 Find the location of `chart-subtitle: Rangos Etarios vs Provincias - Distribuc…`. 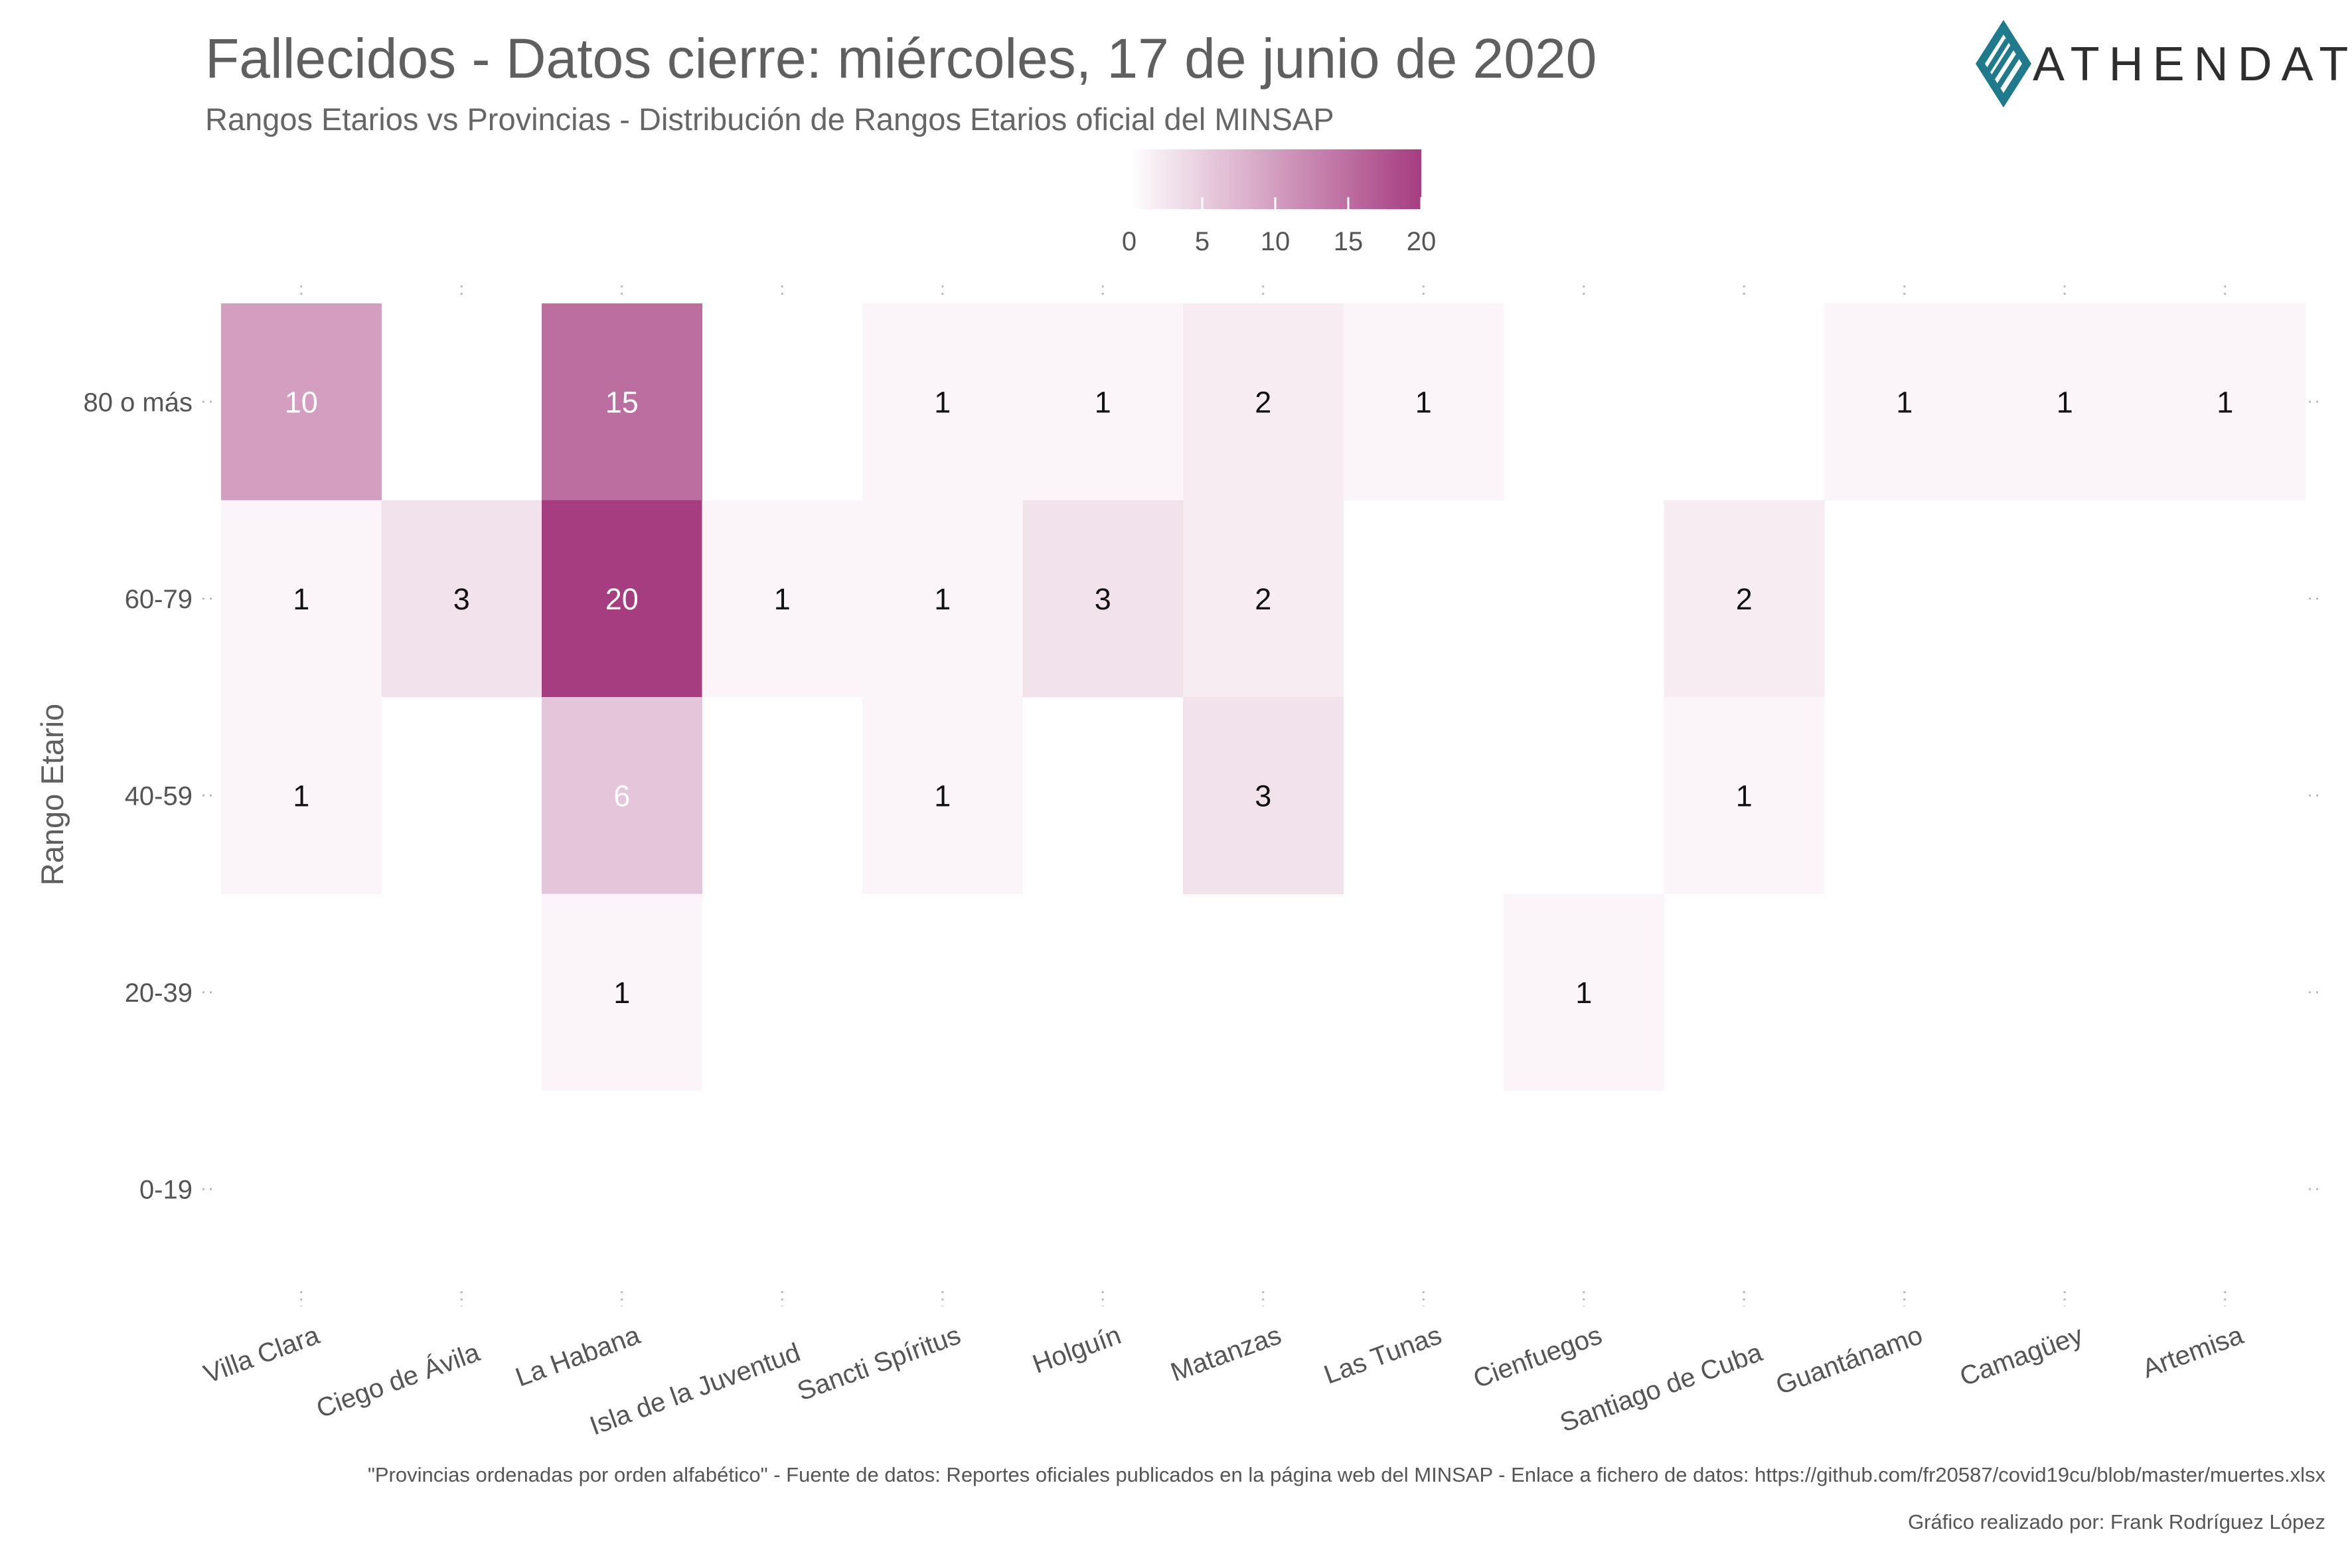

chart-subtitle: Rangos Etarios vs Provincias - Distribuc… is located at coordinates (769, 120).